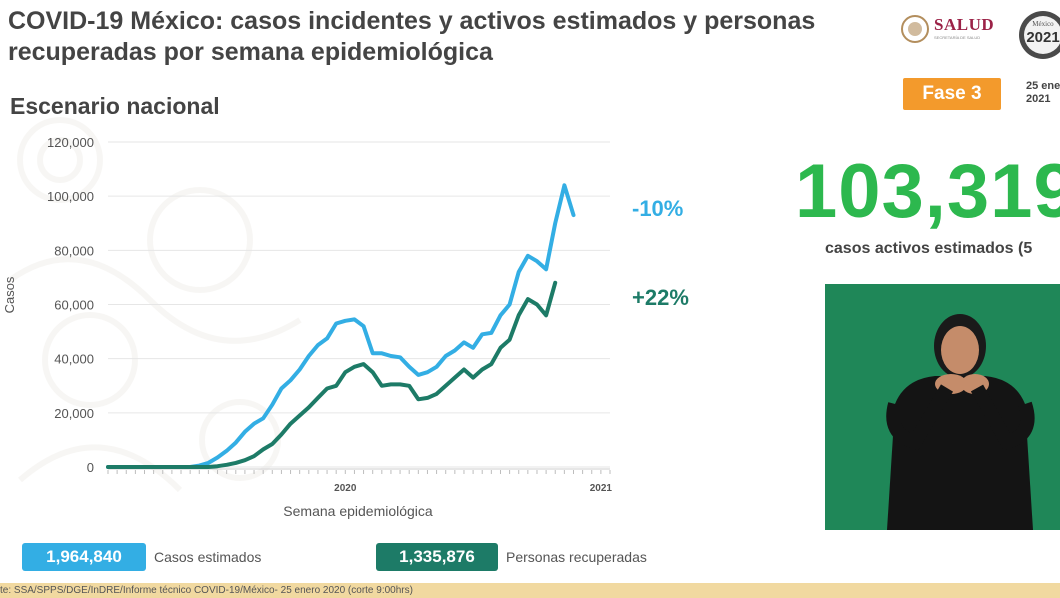 This screenshot has width=1060, height=598. I want to click on x-axis-ticks: 2020 2021, so click(360, 481).